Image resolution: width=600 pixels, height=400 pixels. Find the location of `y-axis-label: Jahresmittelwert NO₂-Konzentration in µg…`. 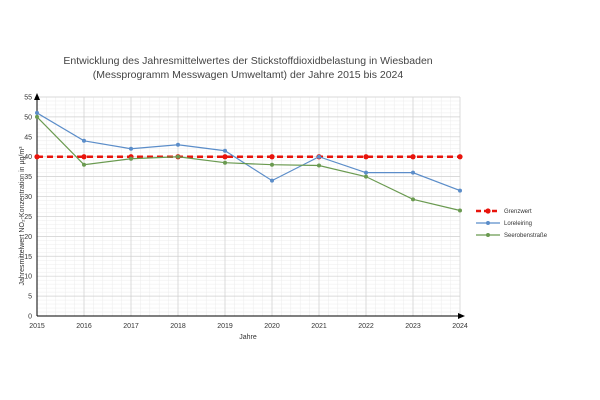

y-axis-label: Jahresmittelwert NO₂-Konzentration in µg… is located at coordinates (22, 216).